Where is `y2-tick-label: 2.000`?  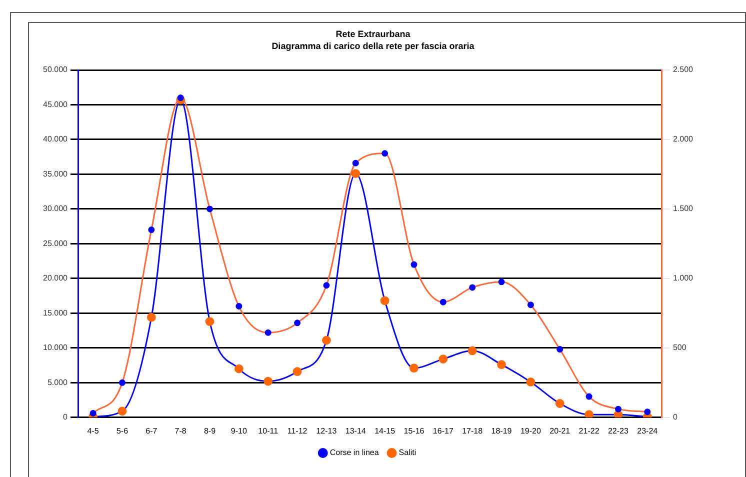
y2-tick-label: 2.000 is located at coordinates (683, 139).